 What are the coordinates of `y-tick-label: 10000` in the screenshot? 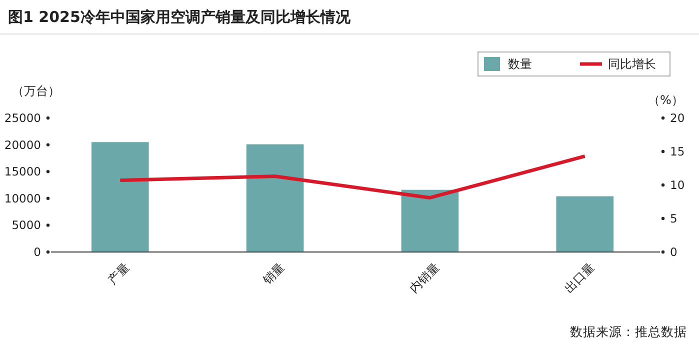 It's located at (22, 198).